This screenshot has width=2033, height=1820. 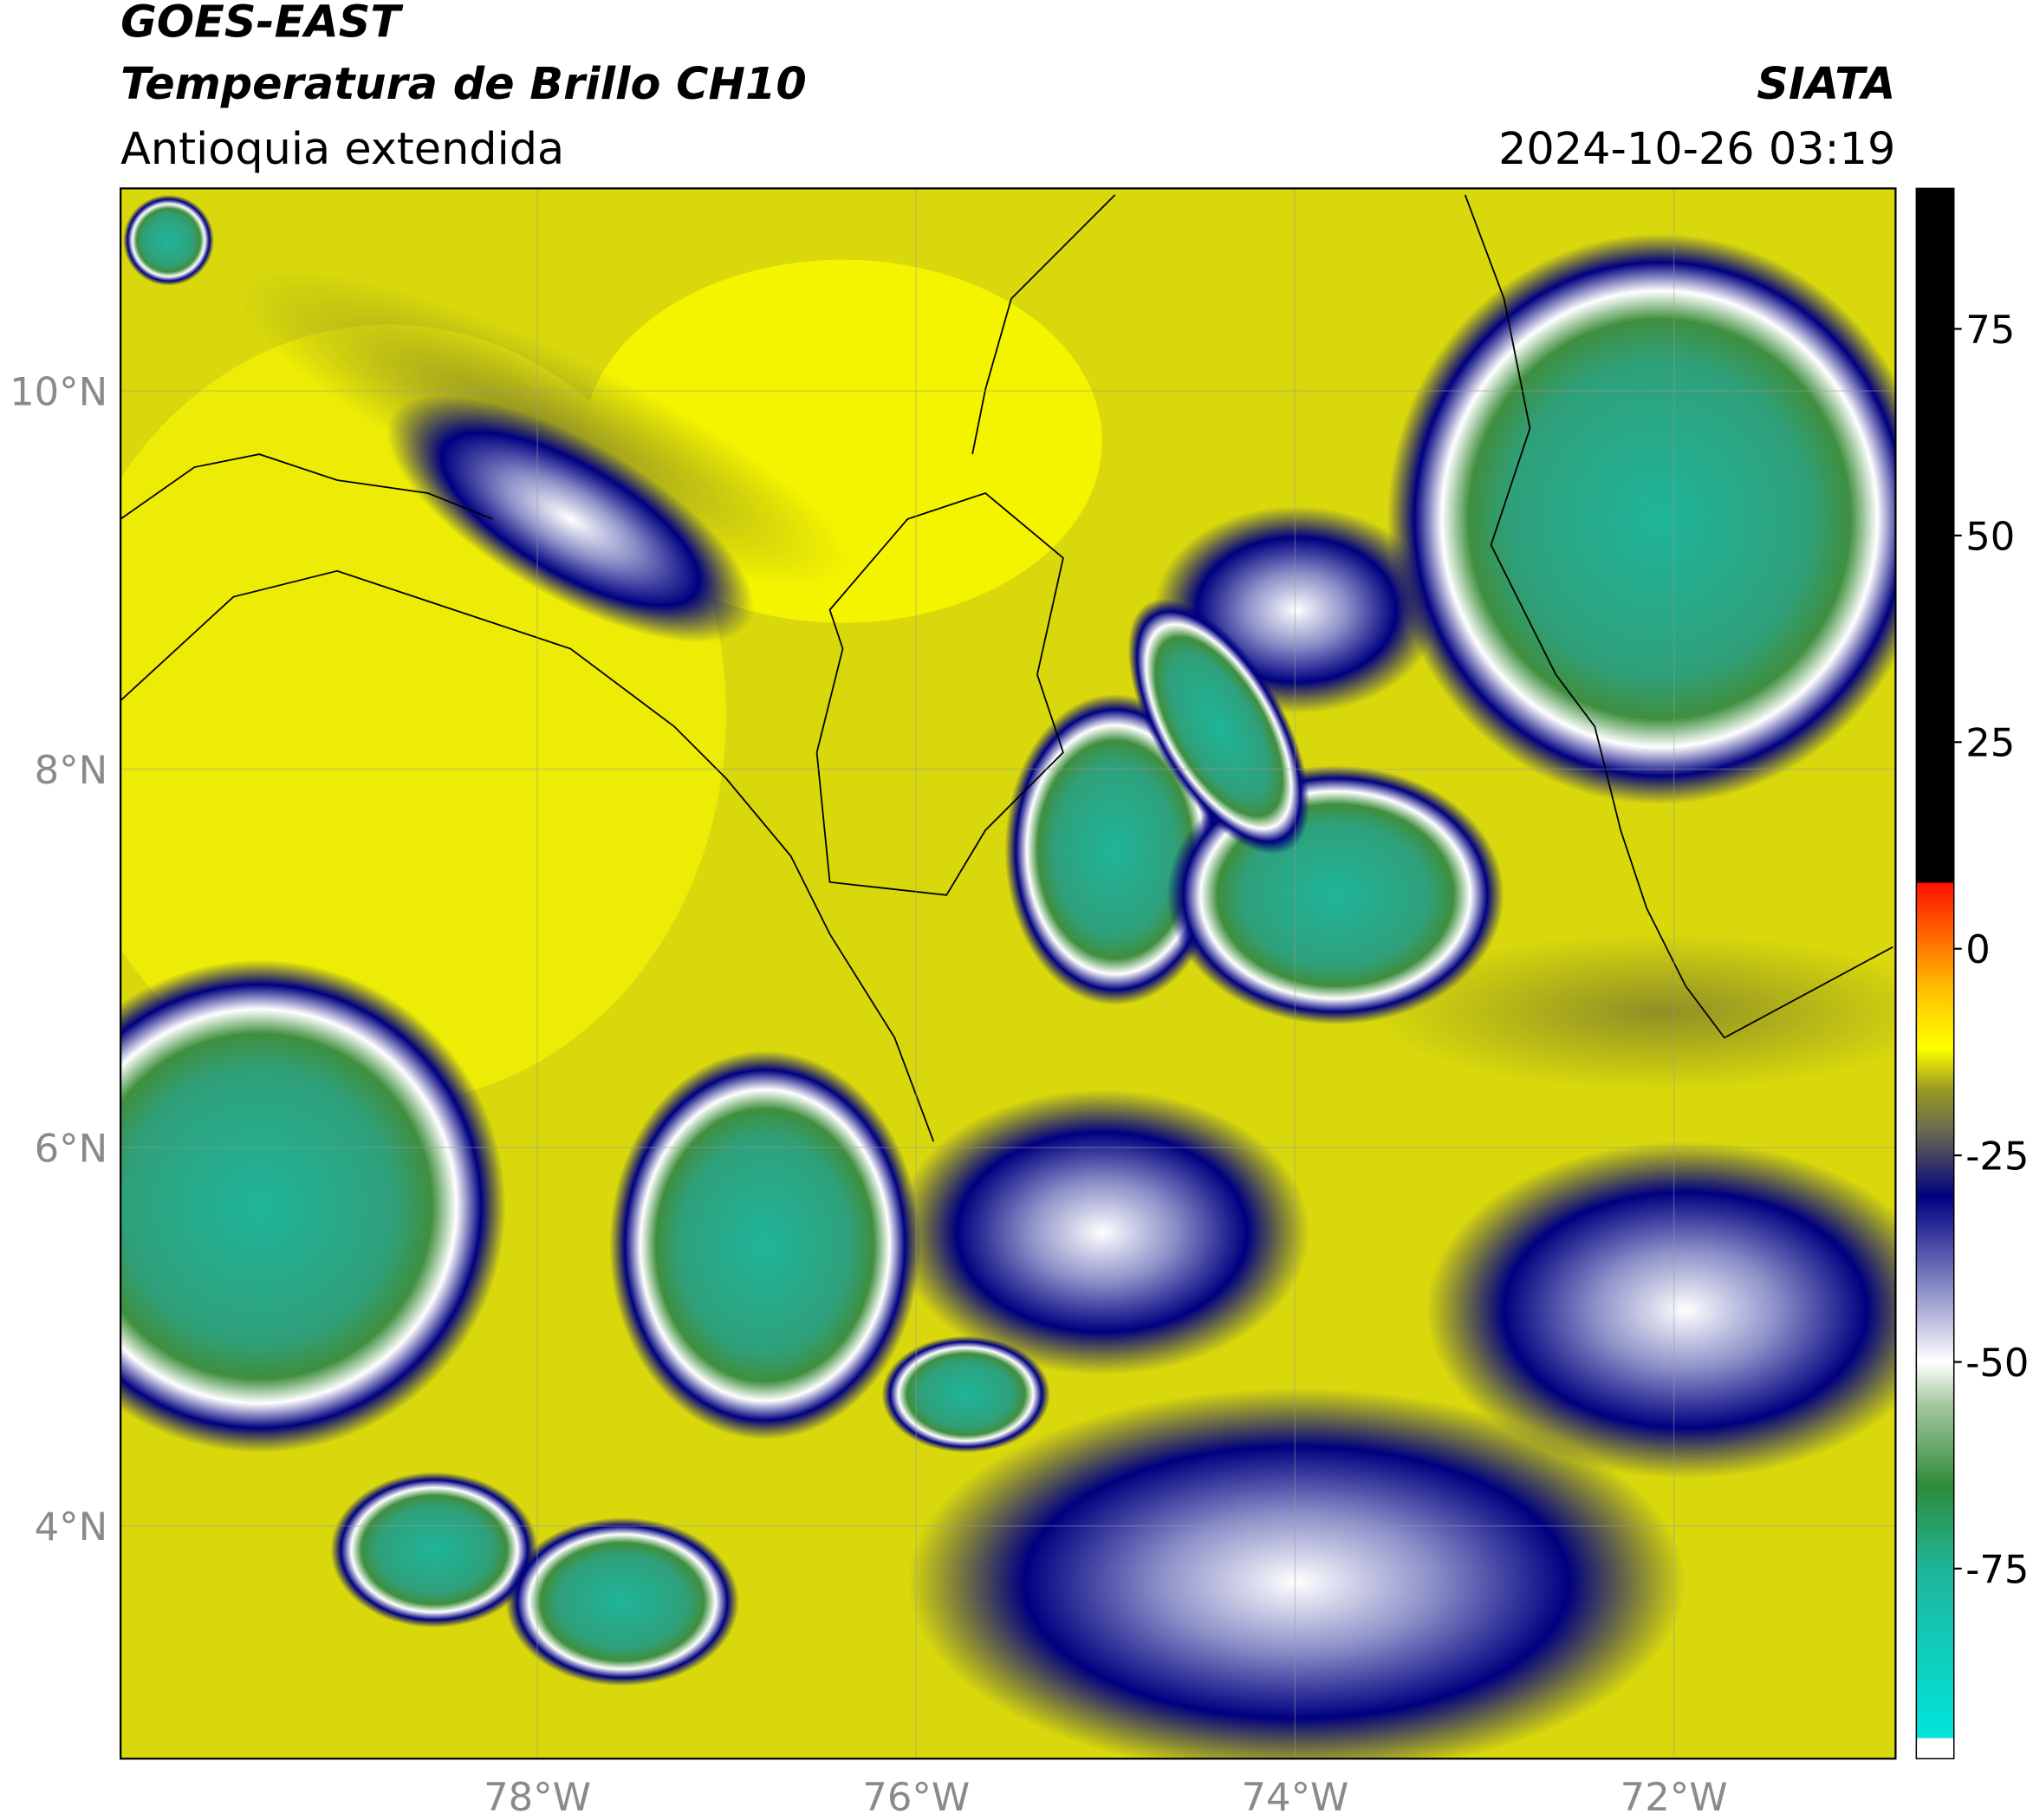 What do you see at coordinates (1294, 1797) in the screenshot?
I see `x-tick-label: 74°W` at bounding box center [1294, 1797].